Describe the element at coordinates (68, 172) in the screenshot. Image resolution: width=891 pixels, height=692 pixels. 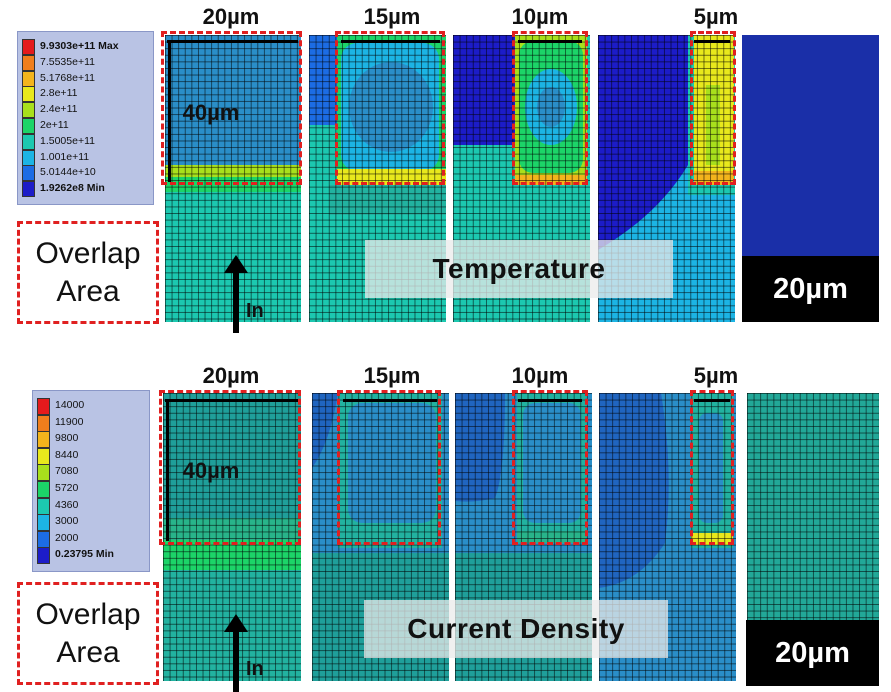
I see `legend-label: 5.0144e+10` at that location.